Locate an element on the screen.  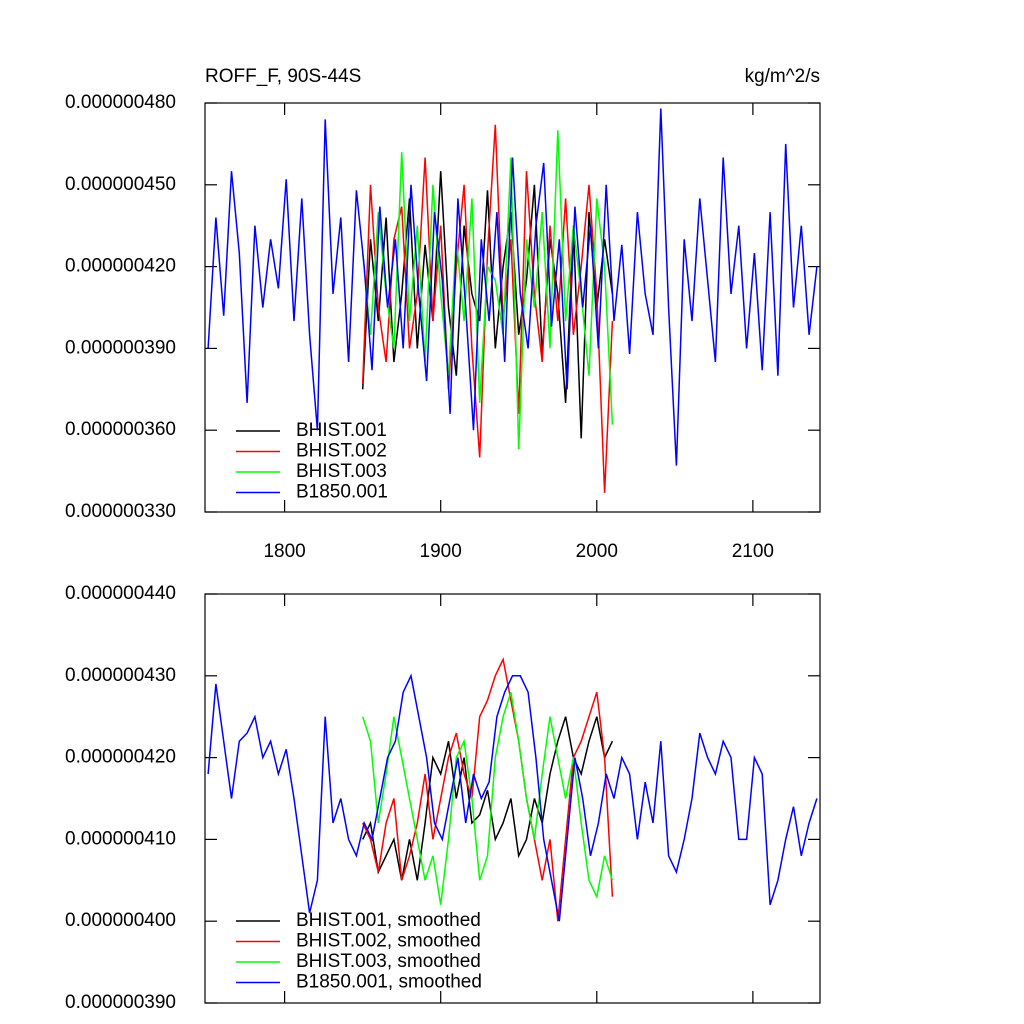
chart-title: ROFF_F, 90S-44S is located at coordinates (283, 76).